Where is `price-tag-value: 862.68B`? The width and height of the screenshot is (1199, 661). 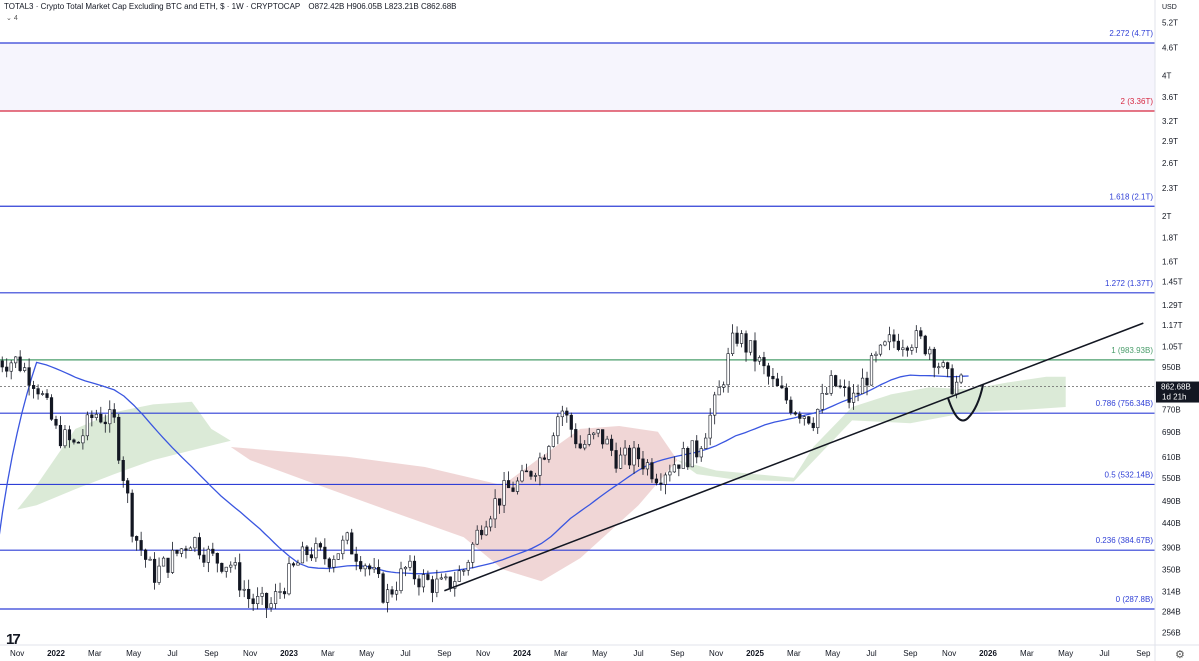
price-tag-value: 862.68B is located at coordinates (1176, 387).